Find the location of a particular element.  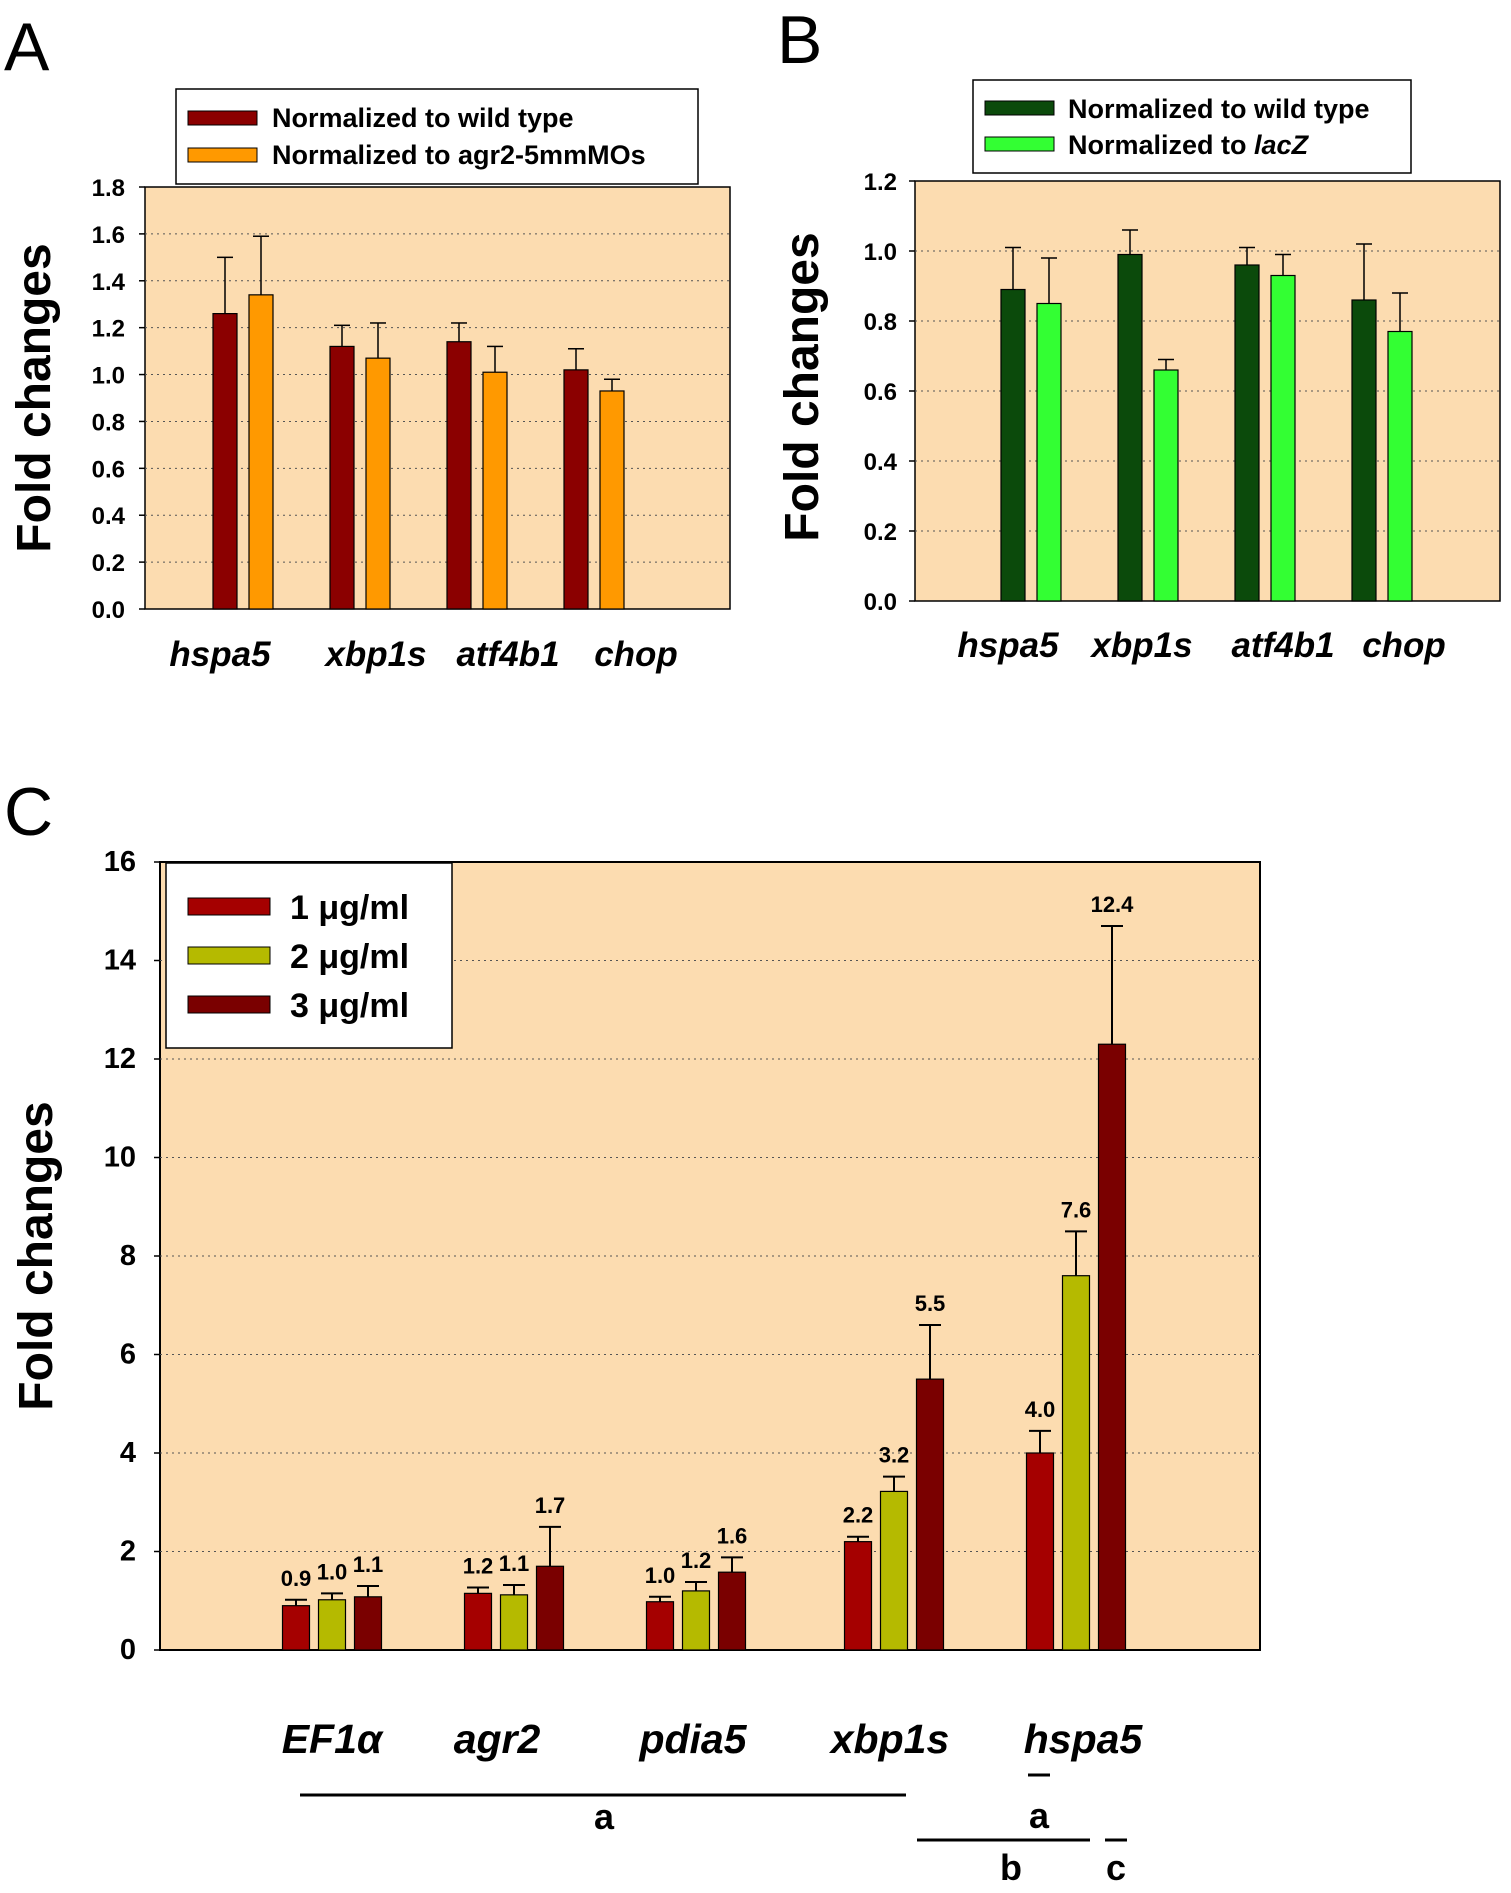

data-label: 2.2 is located at coordinates (858, 1515).